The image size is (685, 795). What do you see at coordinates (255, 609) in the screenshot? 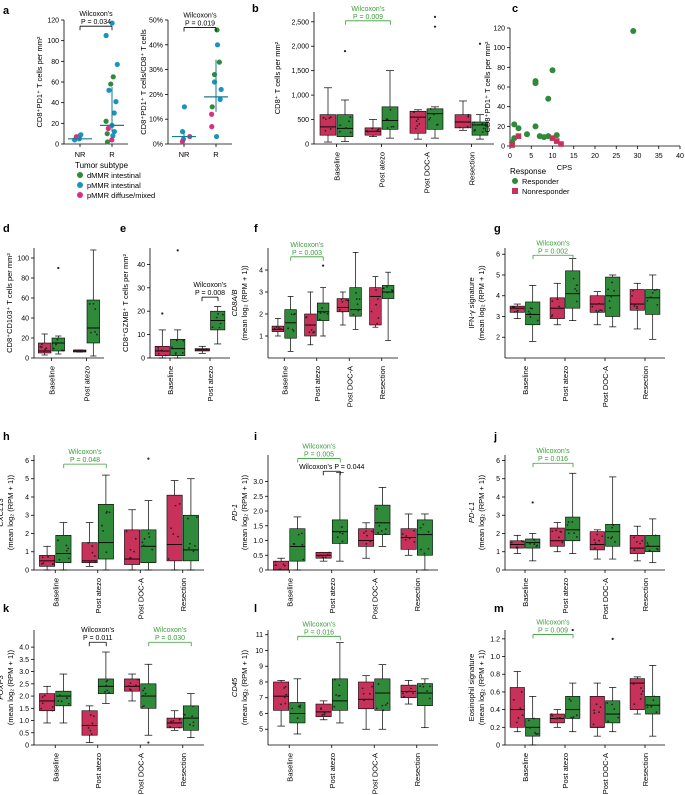
I see `panel-letter: l` at bounding box center [255, 609].